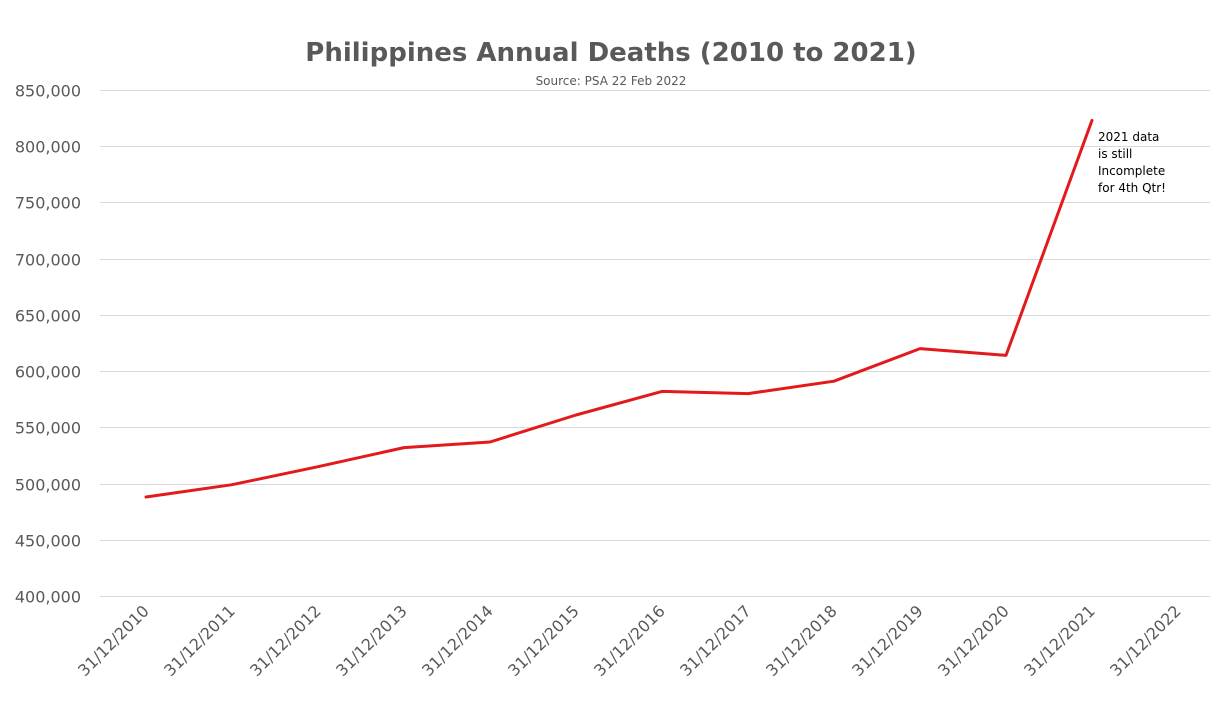 Image resolution: width=1221 pixels, height=712 pixels. I want to click on annotation-line: is still, so click(1115, 154).